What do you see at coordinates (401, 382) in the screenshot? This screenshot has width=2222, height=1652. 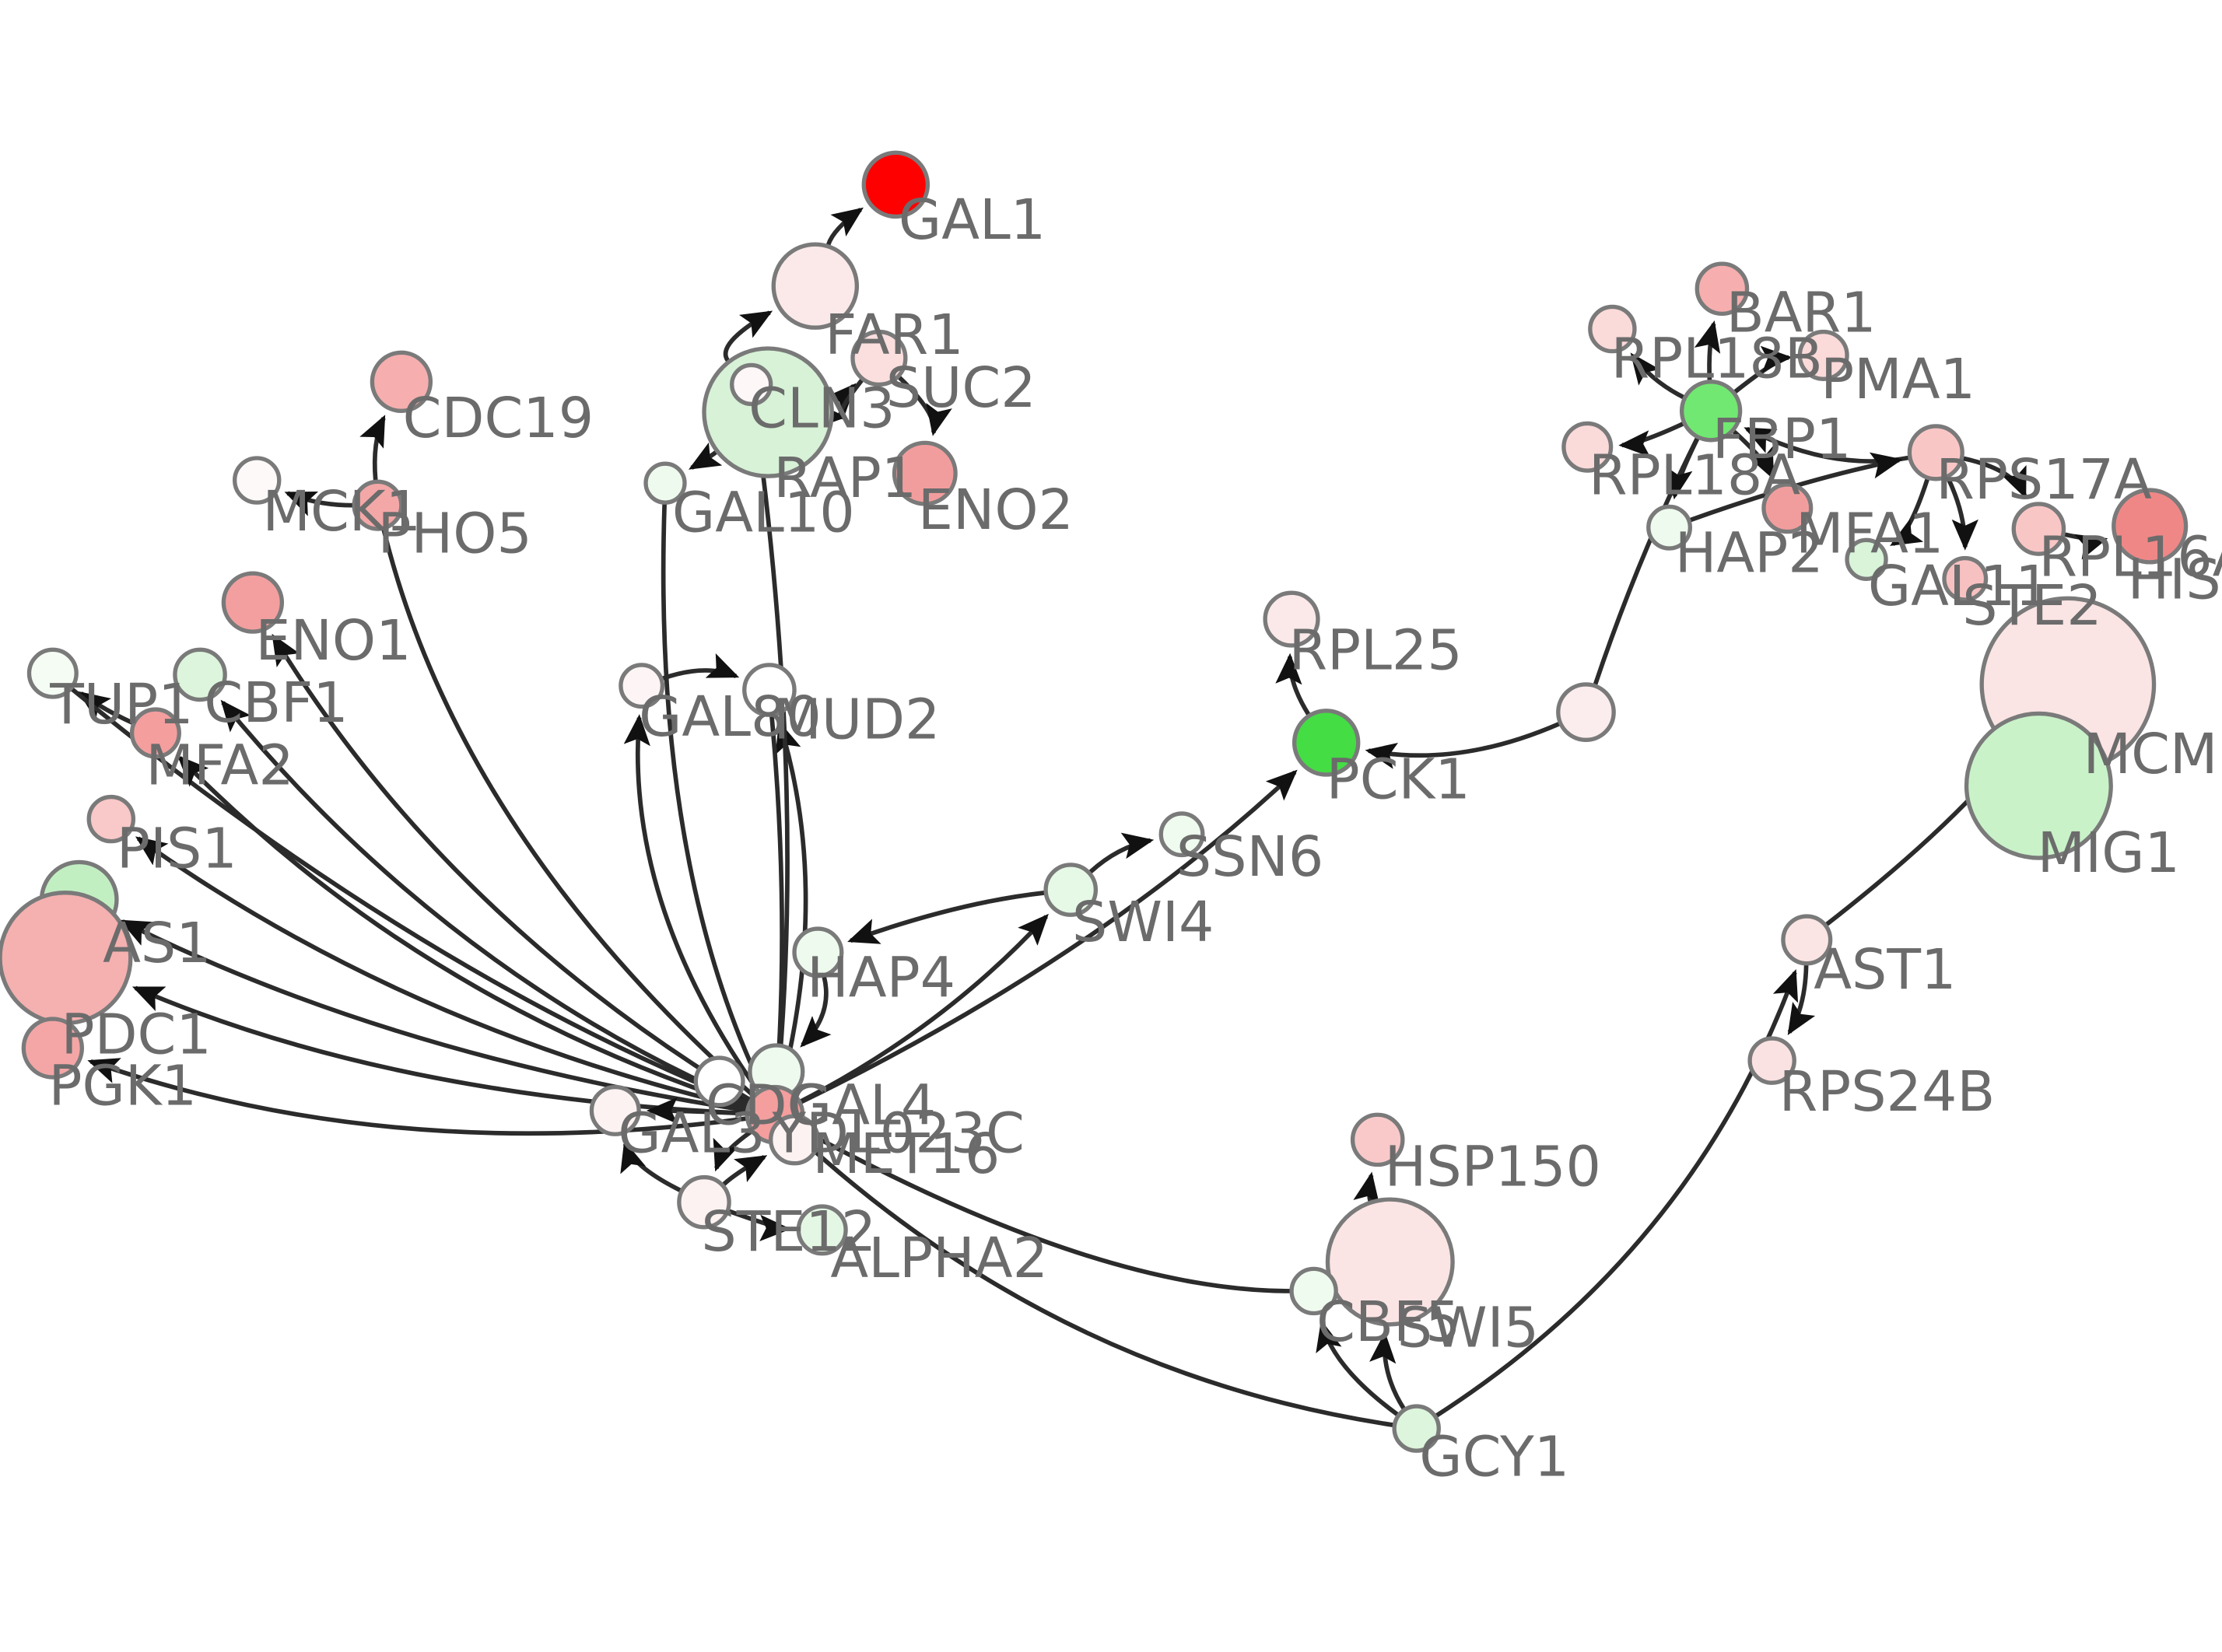 I see `node-CDC19` at bounding box center [401, 382].